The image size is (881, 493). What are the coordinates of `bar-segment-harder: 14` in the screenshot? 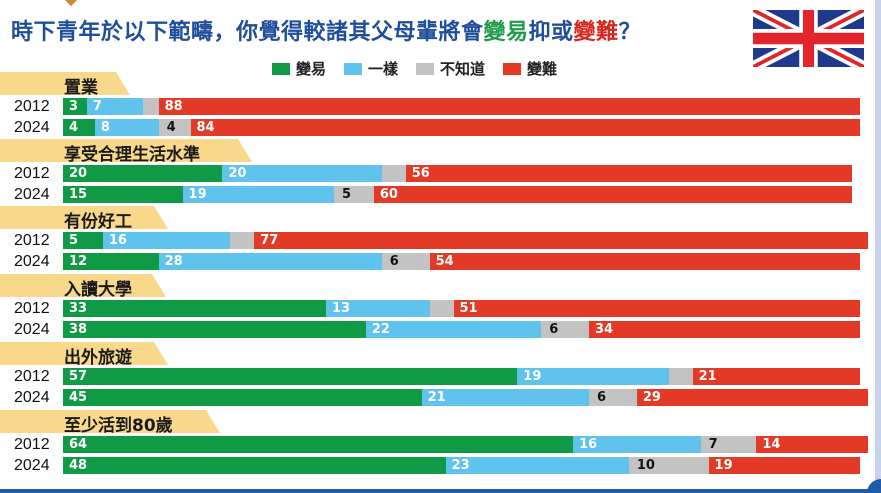 It's located at (812, 444).